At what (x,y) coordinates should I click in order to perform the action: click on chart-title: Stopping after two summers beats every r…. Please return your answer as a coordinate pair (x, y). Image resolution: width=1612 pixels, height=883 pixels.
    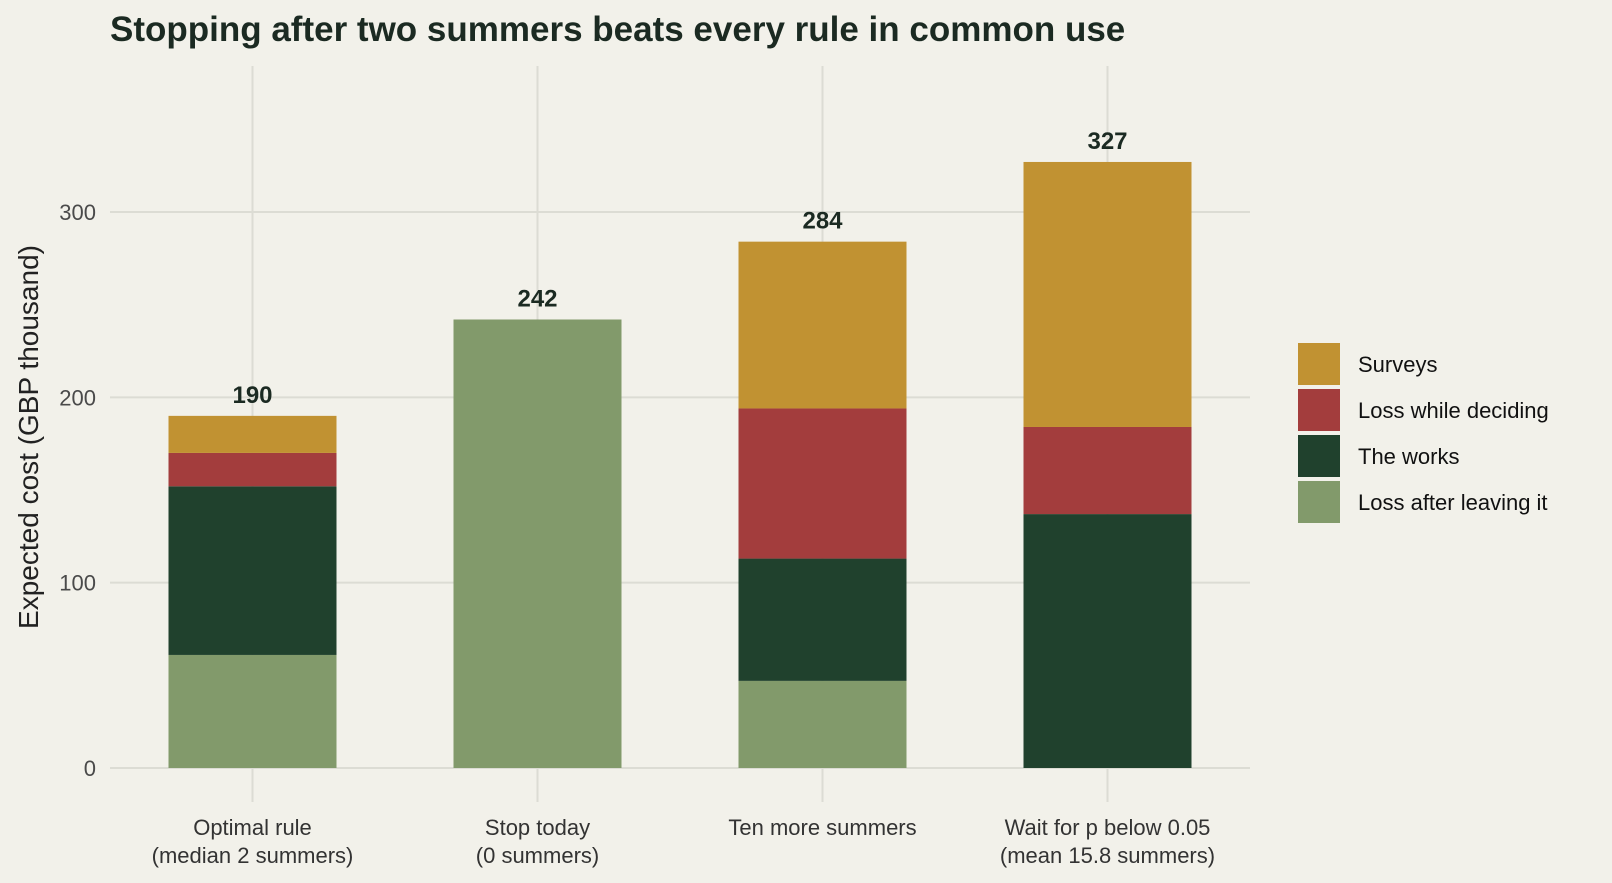
    Looking at the image, I should click on (618, 29).